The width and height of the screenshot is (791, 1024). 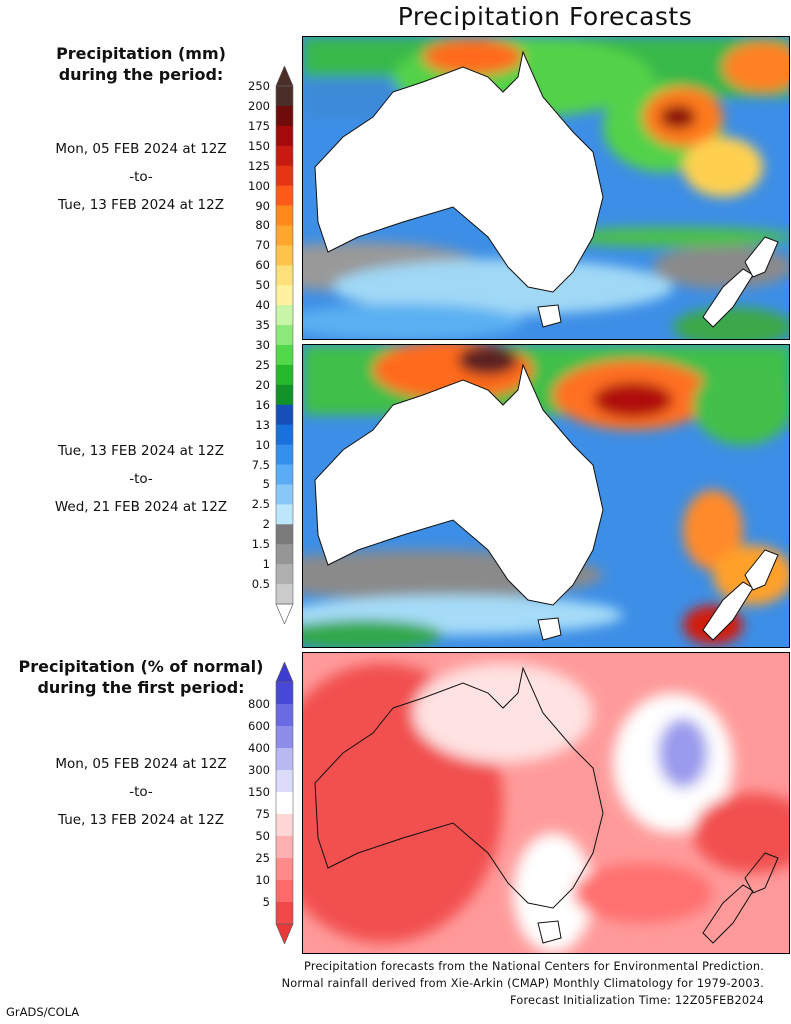 I want to click on colorbar-tick-label: 75, so click(x=262, y=814).